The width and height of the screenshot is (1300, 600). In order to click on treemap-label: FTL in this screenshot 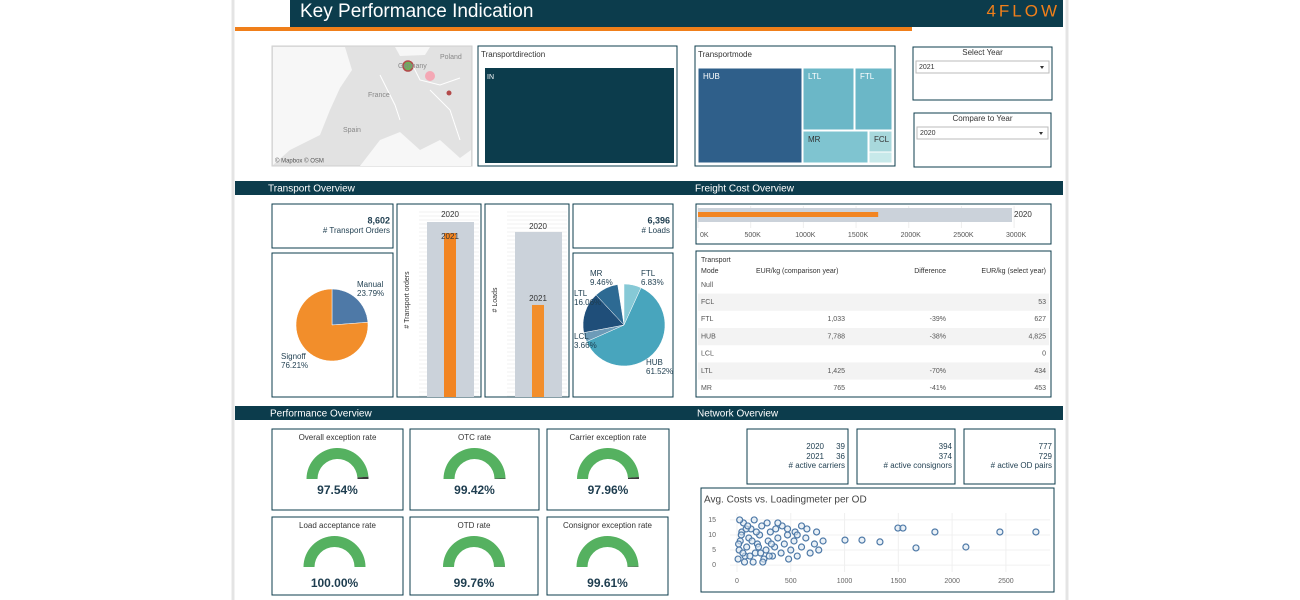, I will do `click(867, 76)`.